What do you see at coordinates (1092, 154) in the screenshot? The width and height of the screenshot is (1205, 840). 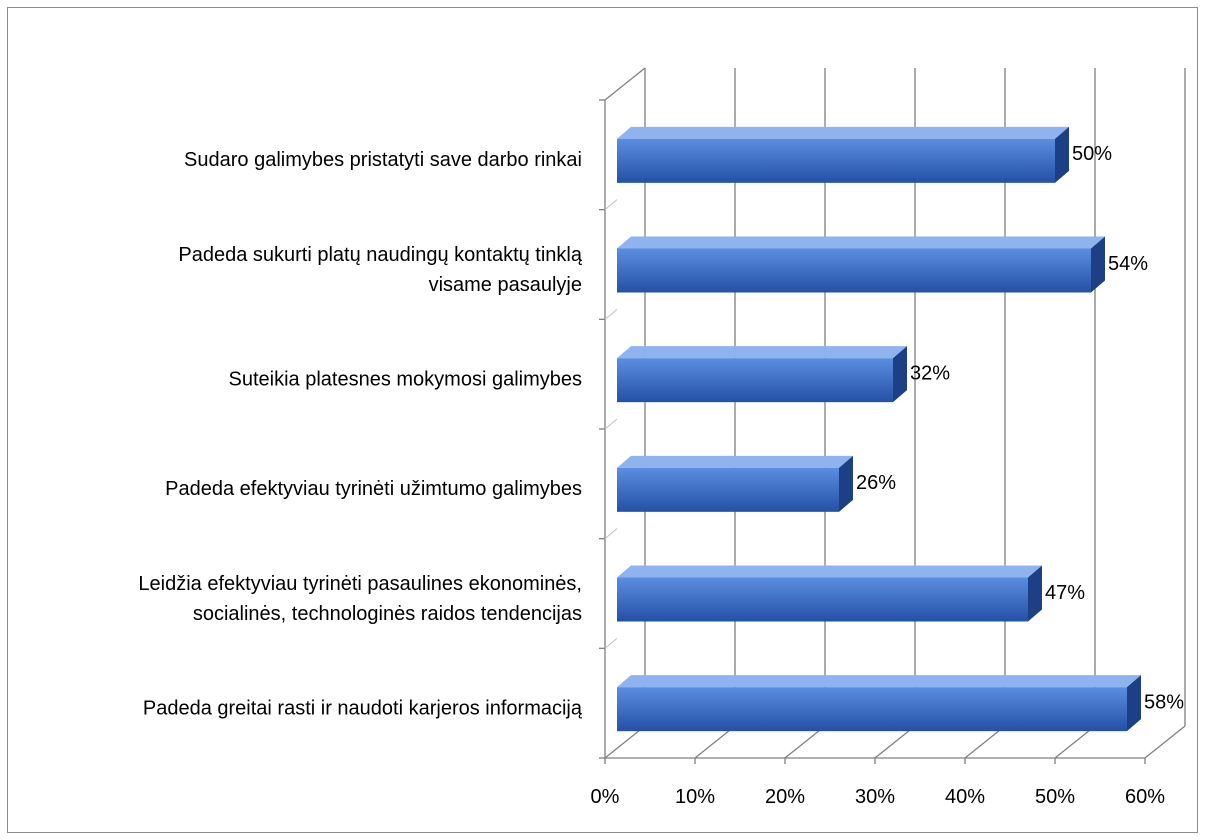 I see `data-label: 50%` at bounding box center [1092, 154].